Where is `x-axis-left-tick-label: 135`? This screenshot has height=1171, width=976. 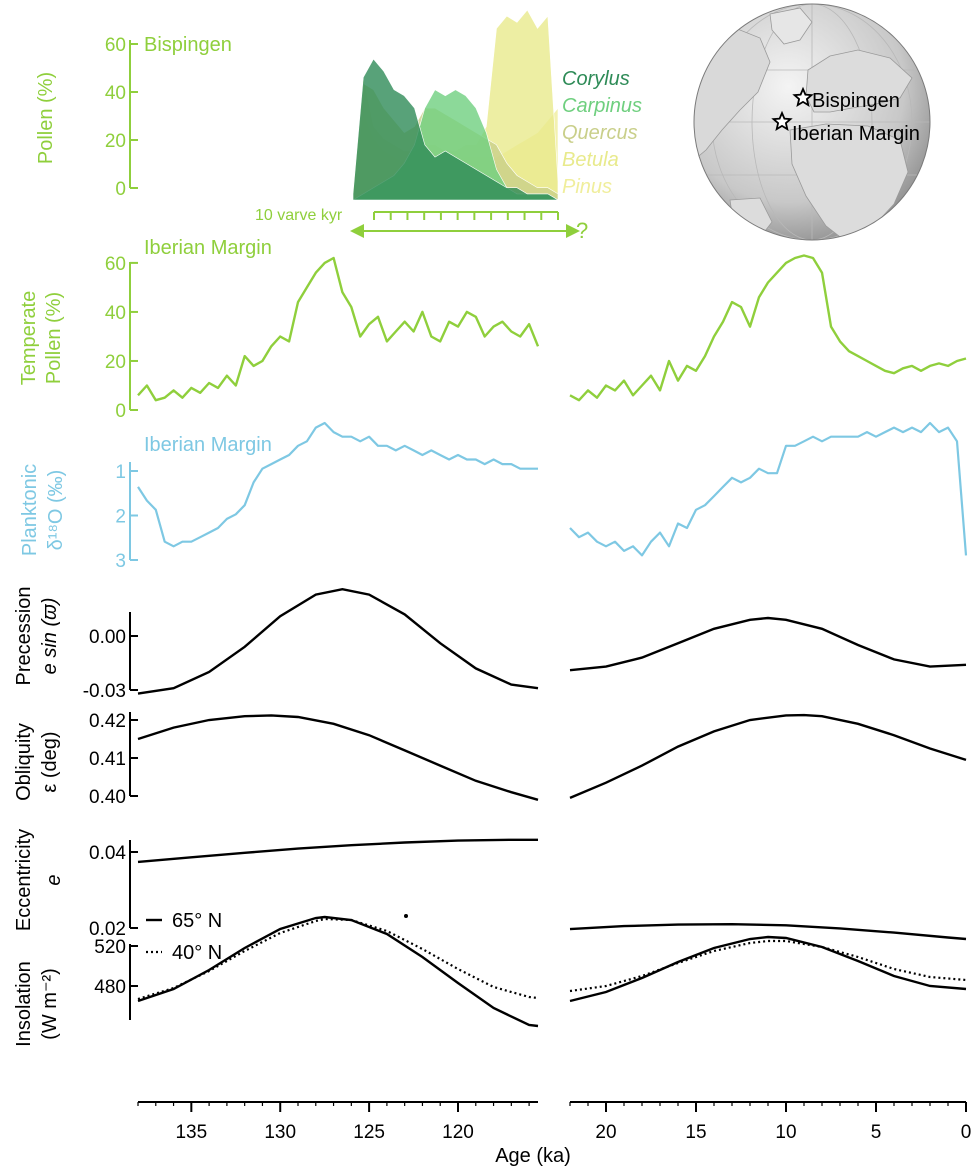 x-axis-left-tick-label: 135 is located at coordinates (191, 1132).